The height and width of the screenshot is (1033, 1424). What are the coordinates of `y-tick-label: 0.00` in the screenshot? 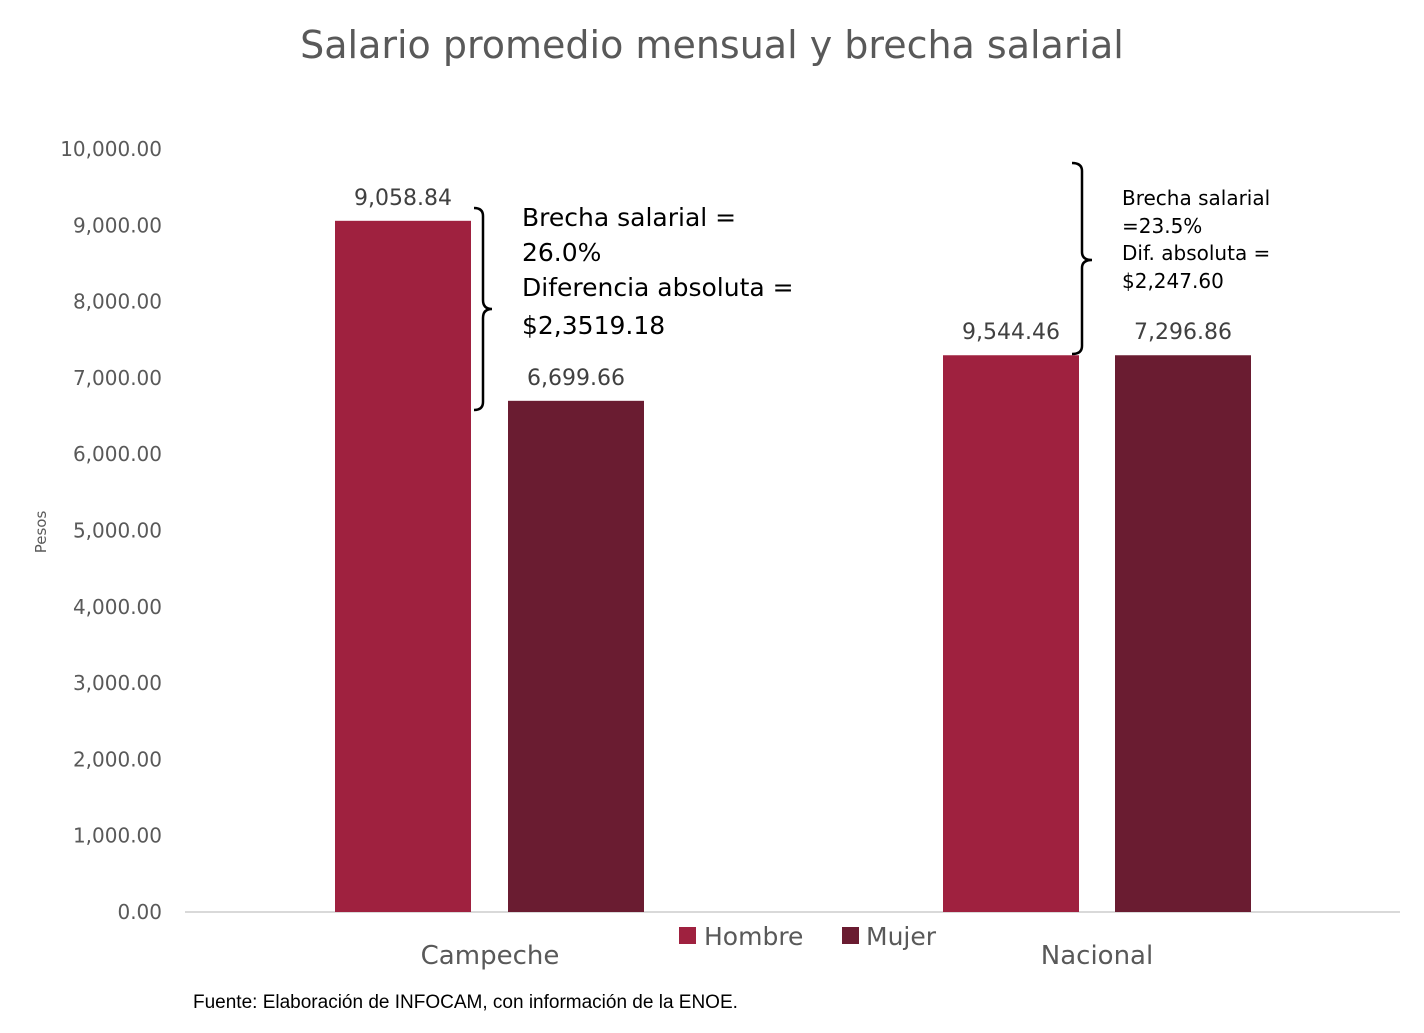 It's located at (139, 912).